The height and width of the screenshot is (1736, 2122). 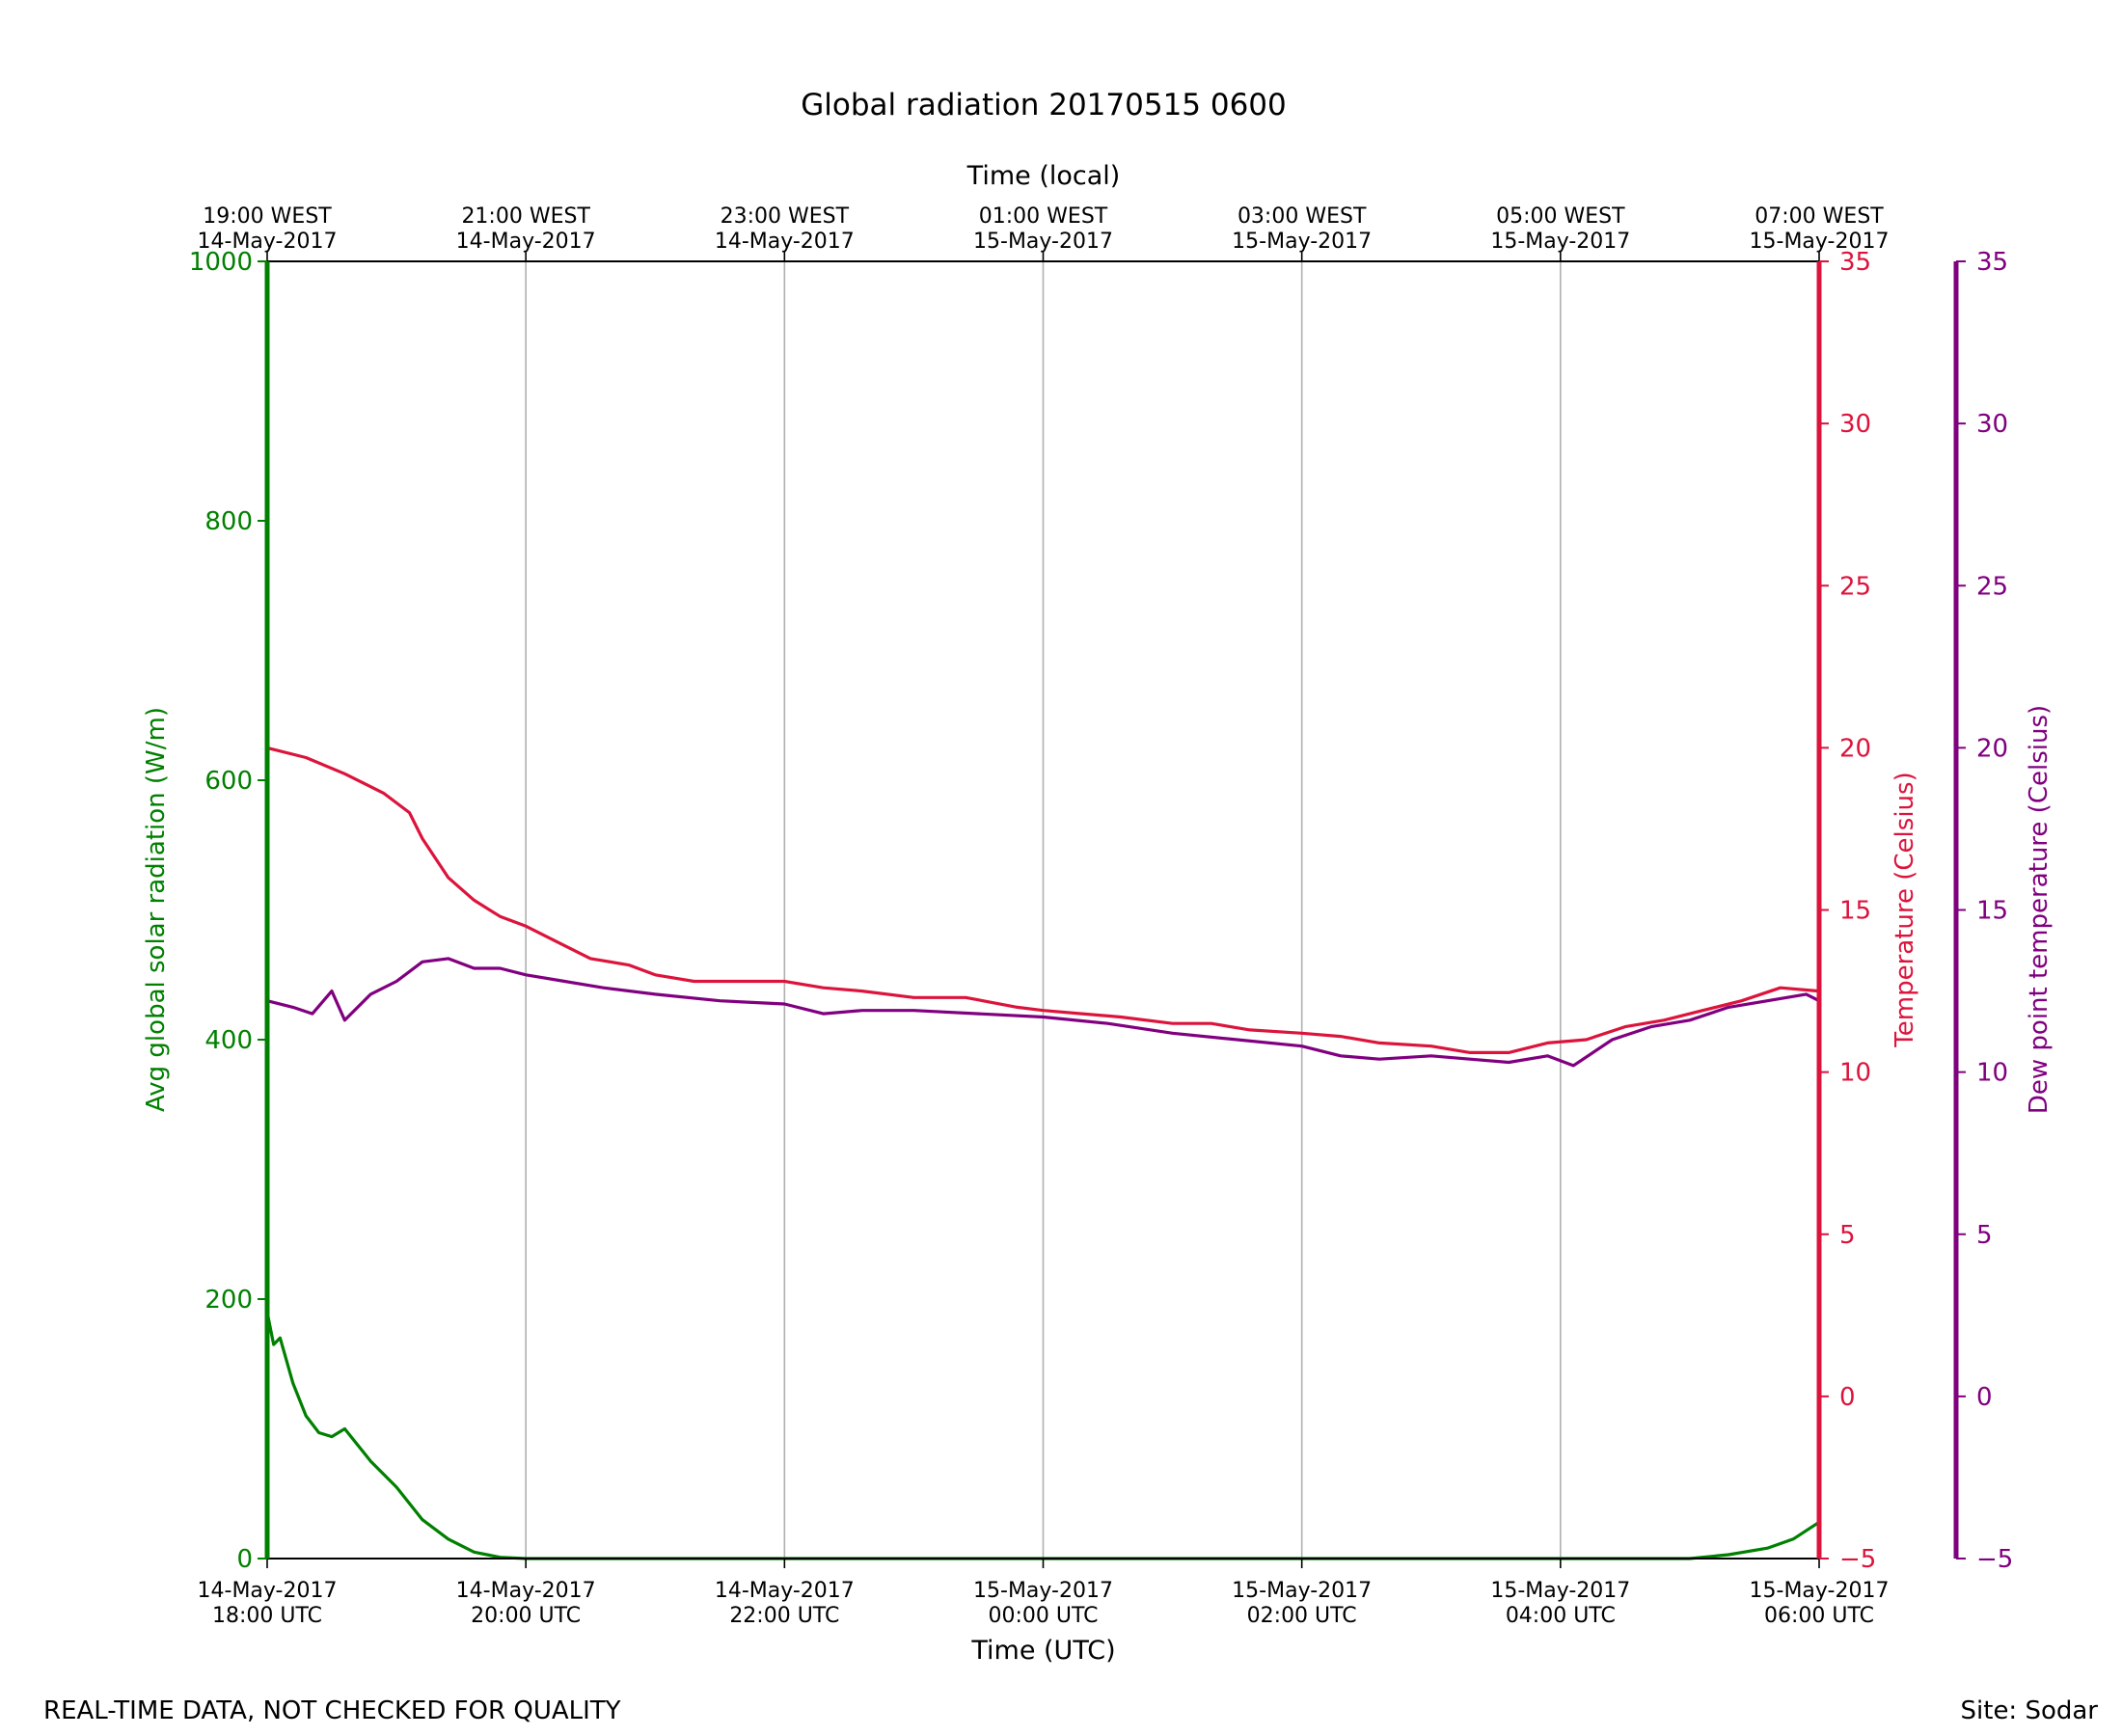 I want to click on y-tick-label: 800, so click(x=229, y=521).